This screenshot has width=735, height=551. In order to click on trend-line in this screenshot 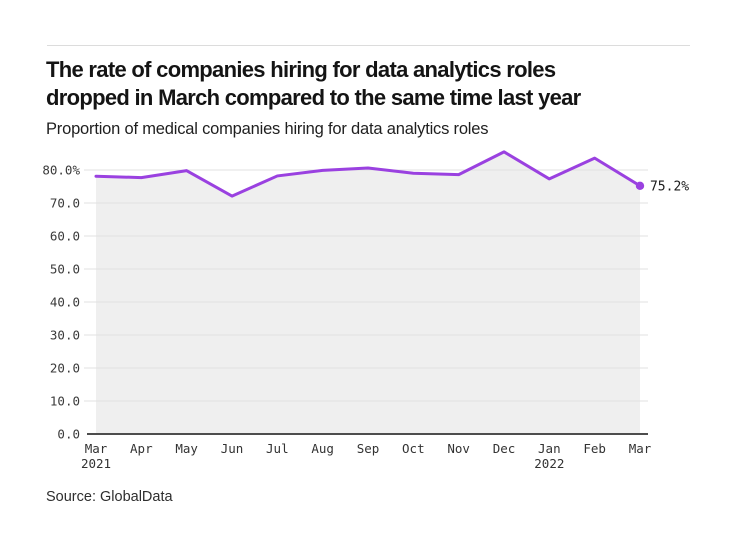, I will do `click(368, 174)`.